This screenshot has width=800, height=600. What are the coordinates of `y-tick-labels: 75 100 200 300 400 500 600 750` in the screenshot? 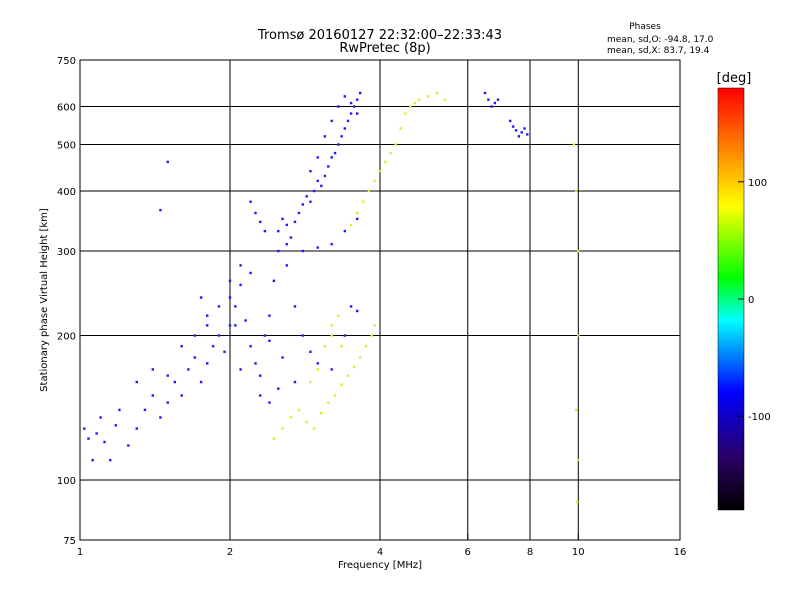 It's located at (71, 301).